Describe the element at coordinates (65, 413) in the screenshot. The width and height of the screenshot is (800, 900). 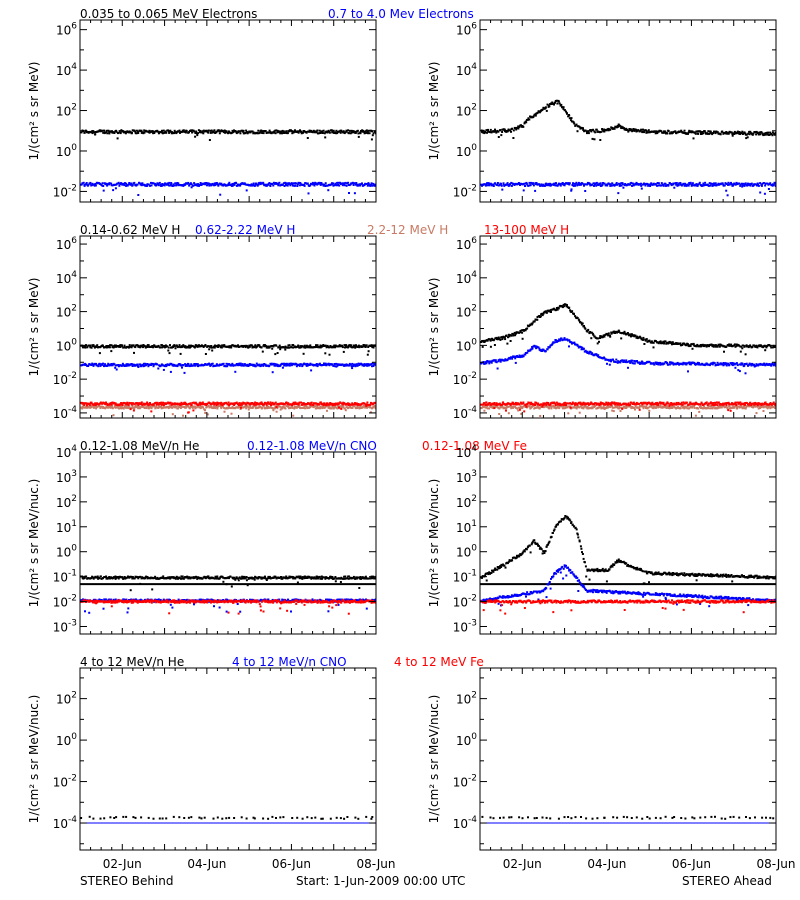
I see `y-tick-label: 10-4` at that location.